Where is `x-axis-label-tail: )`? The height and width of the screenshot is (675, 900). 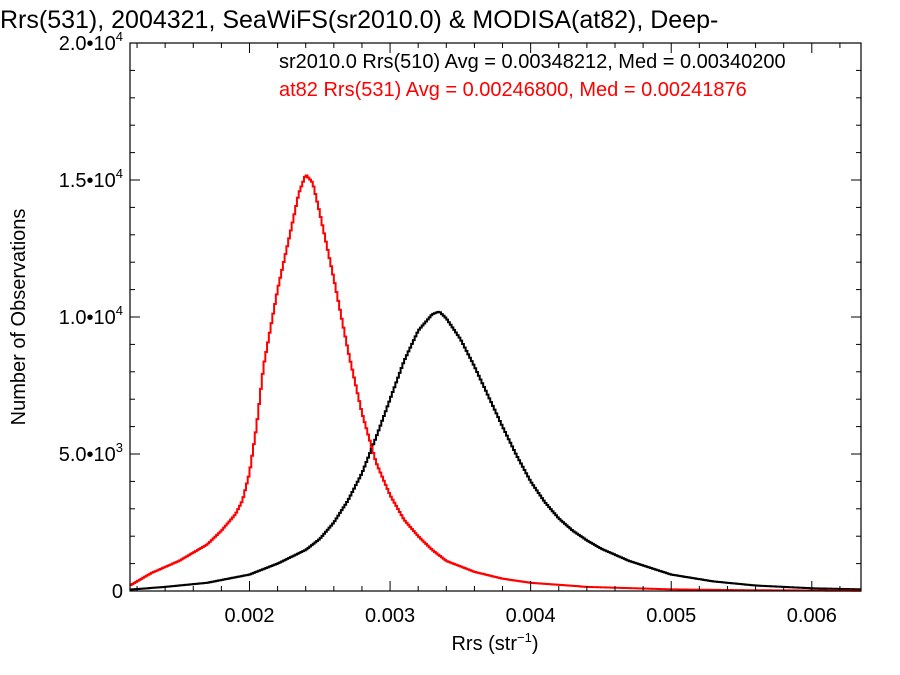 x-axis-label-tail: ) is located at coordinates (535, 644).